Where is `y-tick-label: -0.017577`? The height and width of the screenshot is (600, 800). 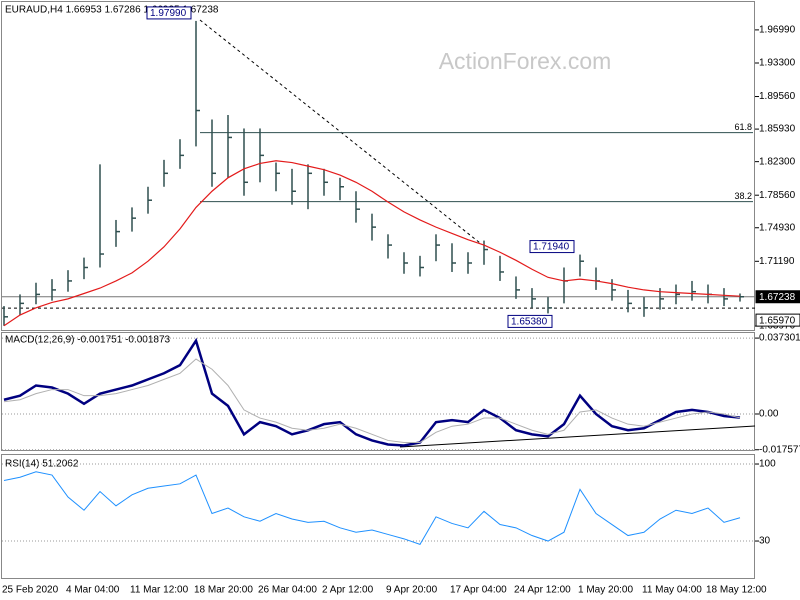 y-tick-label: -0.017577 is located at coordinates (779, 449).